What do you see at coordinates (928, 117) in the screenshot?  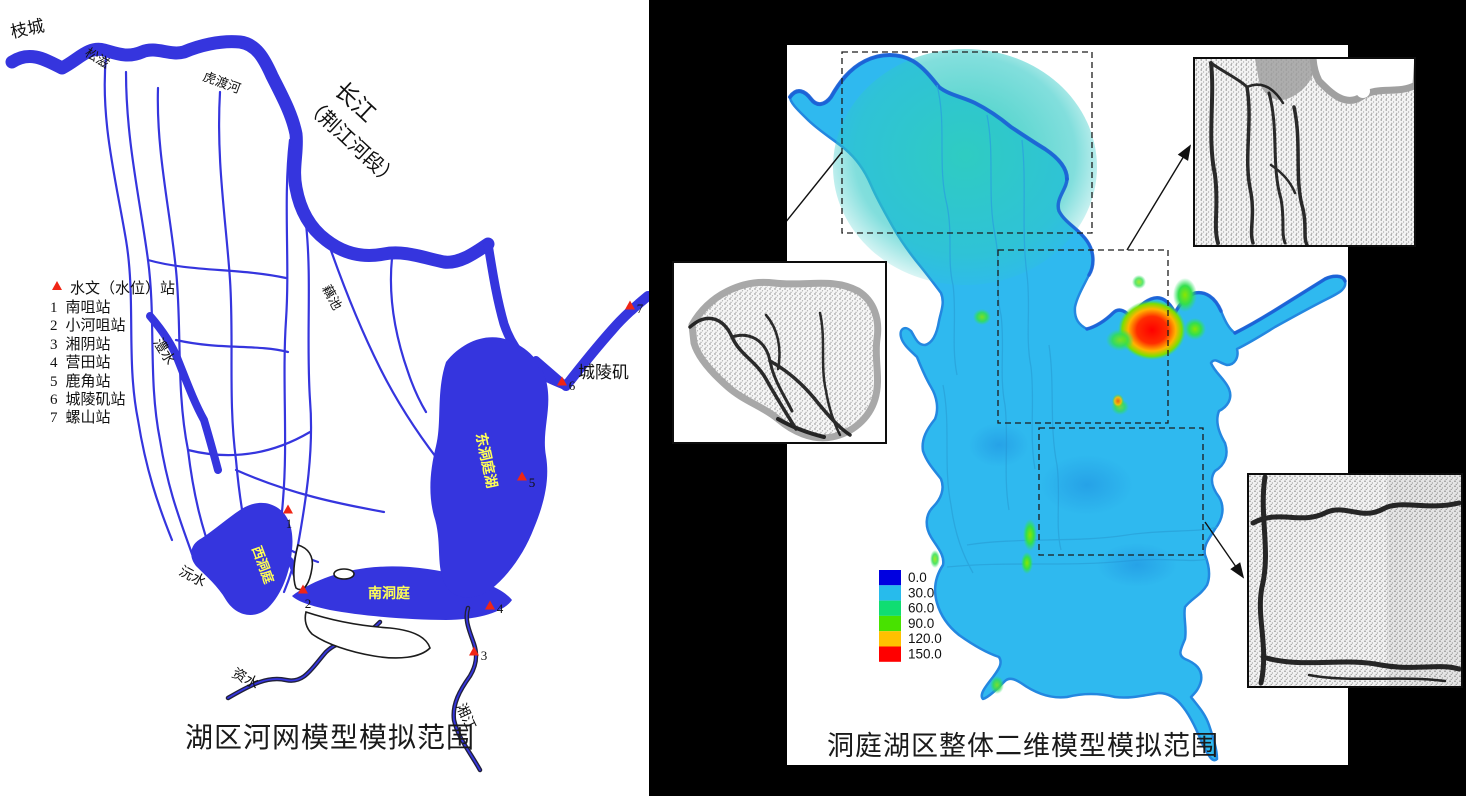 I see `north-rim` at bounding box center [928, 117].